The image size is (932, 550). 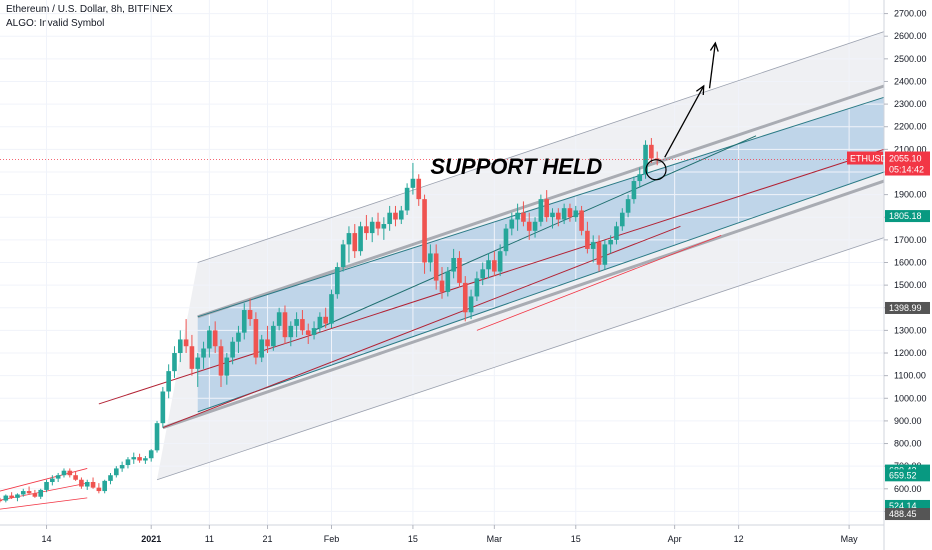 What do you see at coordinates (908, 444) in the screenshot?
I see `price-tick-label: 800.00` at bounding box center [908, 444].